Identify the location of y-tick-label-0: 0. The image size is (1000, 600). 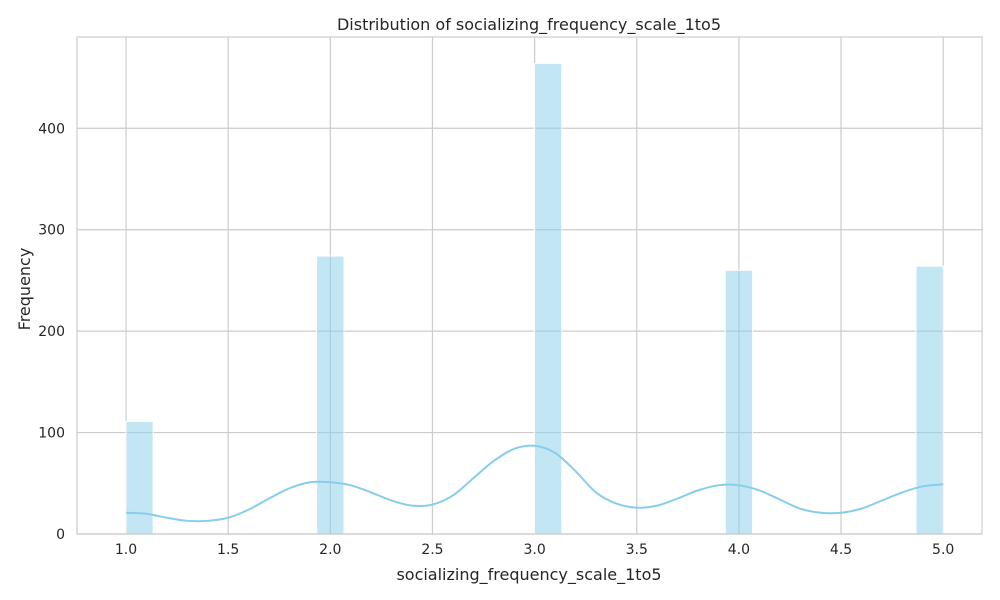
(60, 535).